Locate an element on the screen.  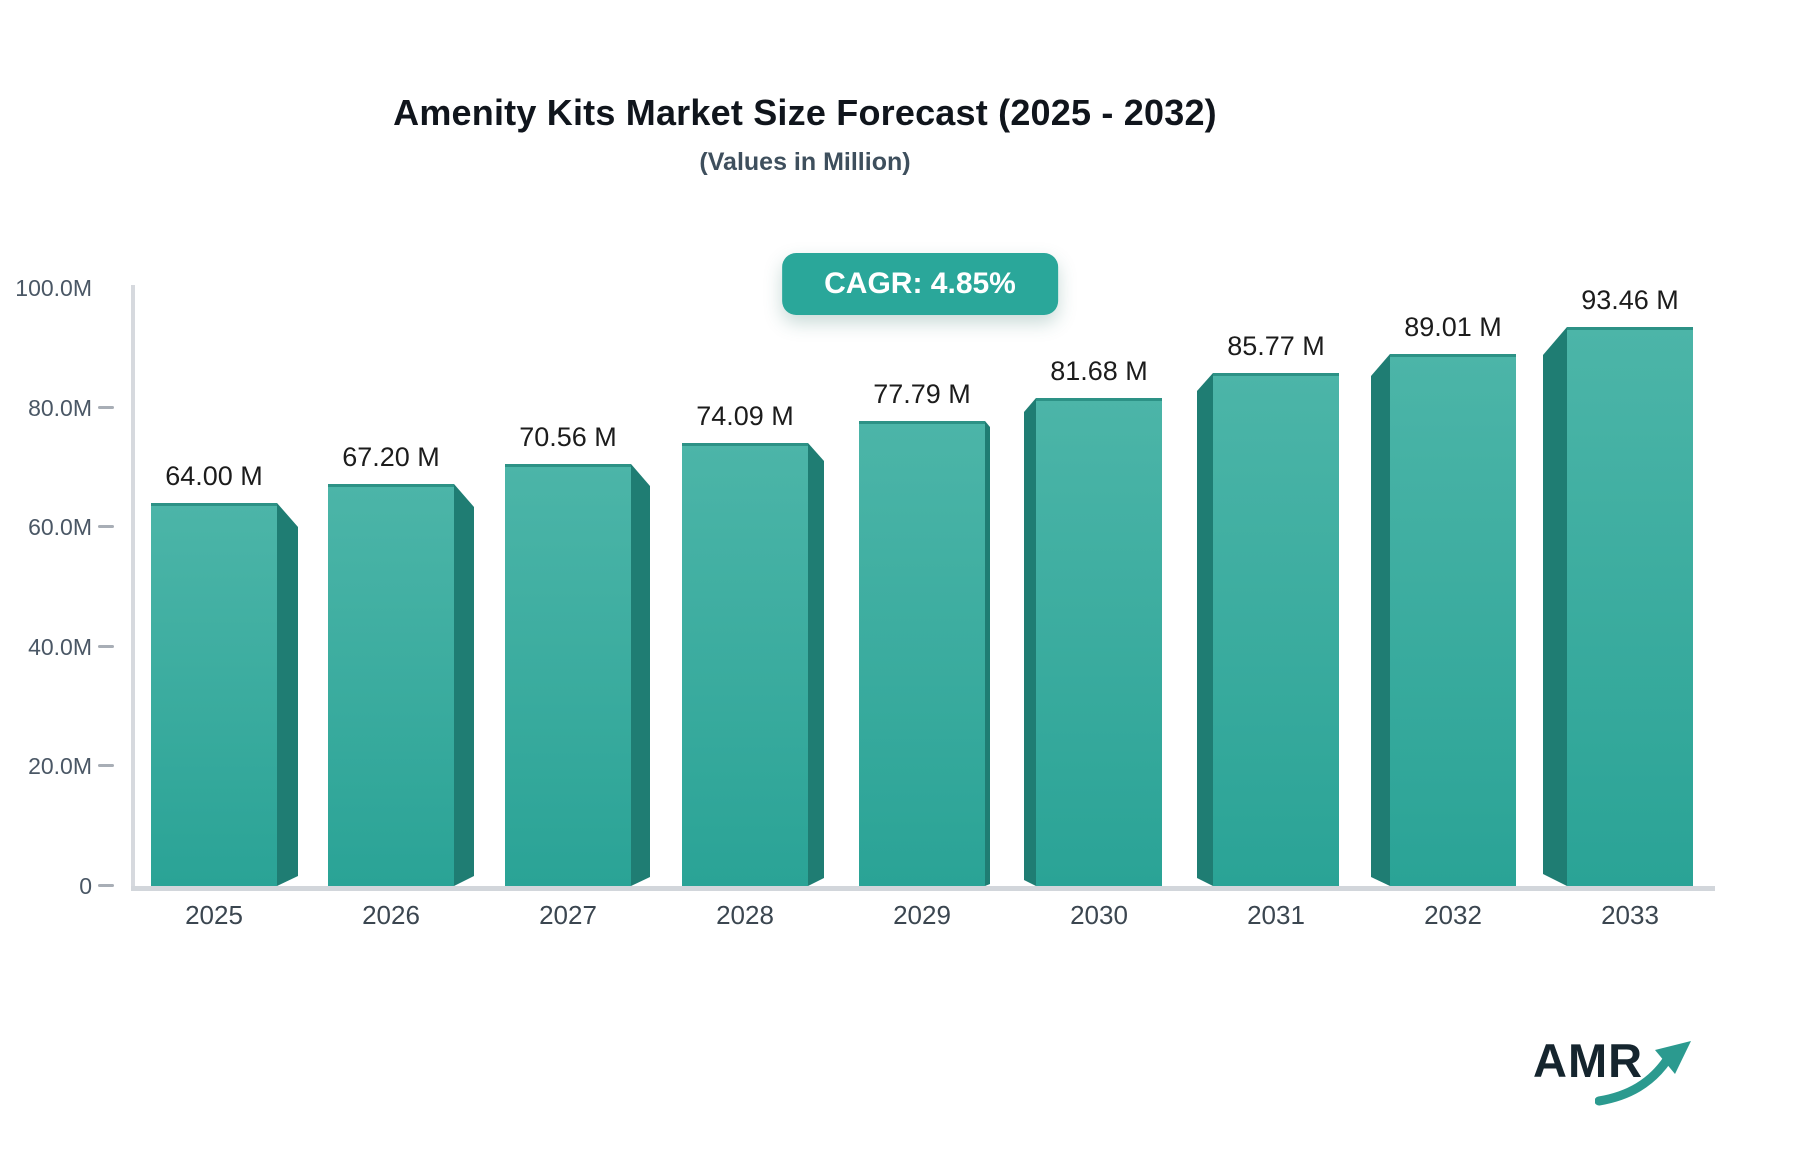
x-tick-label-2030: 2030 is located at coordinates (1099, 915).